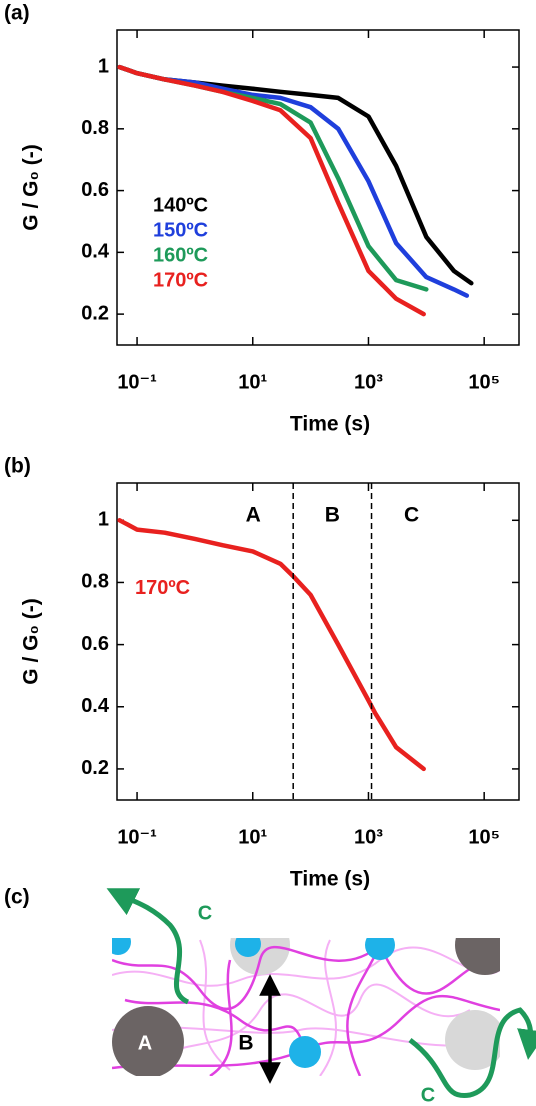 The image size is (536, 1106). What do you see at coordinates (17, 897) in the screenshot?
I see `panel-label: (c)` at bounding box center [17, 897].